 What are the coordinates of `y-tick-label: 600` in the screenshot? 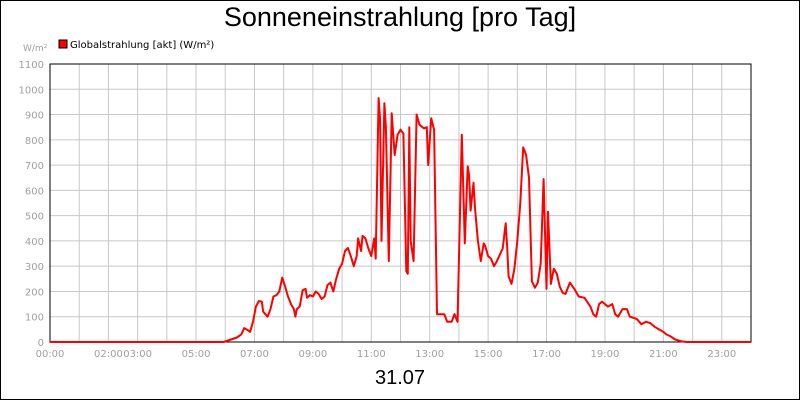 It's located at (34, 191).